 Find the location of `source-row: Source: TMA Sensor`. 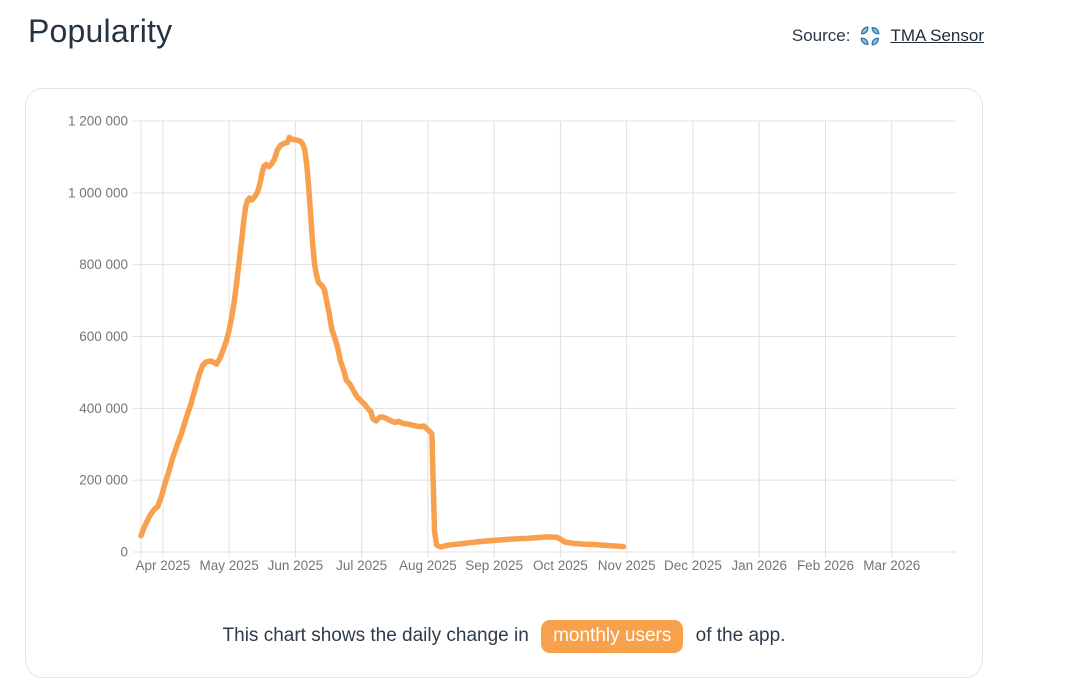

source-row: Source: TMA Sensor is located at coordinates (888, 36).